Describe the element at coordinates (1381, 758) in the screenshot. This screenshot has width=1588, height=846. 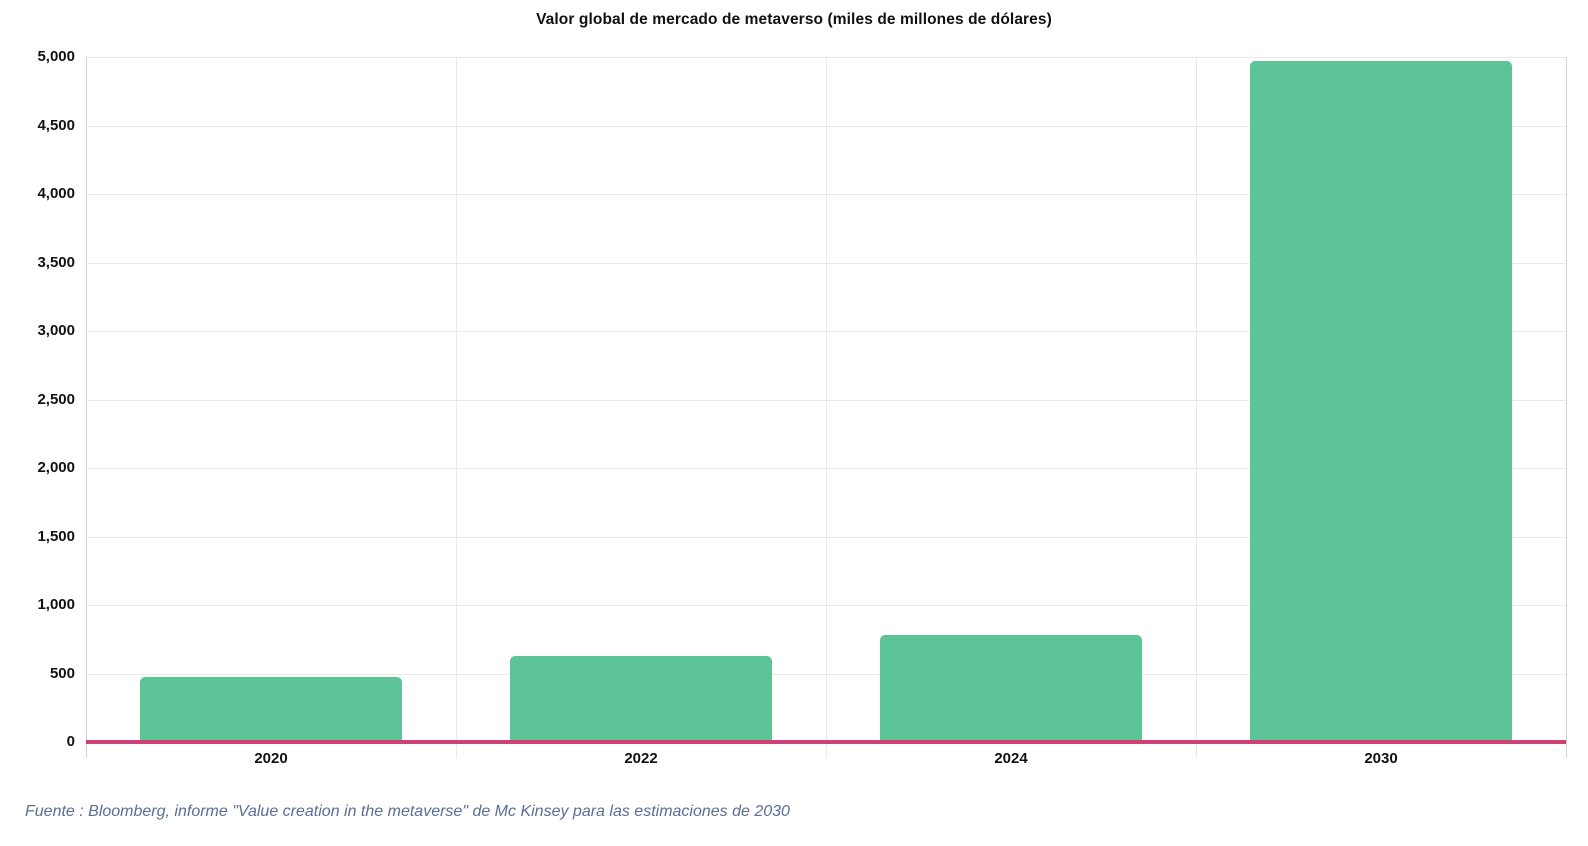
I see `x-tick-label-2030: 2030` at that location.